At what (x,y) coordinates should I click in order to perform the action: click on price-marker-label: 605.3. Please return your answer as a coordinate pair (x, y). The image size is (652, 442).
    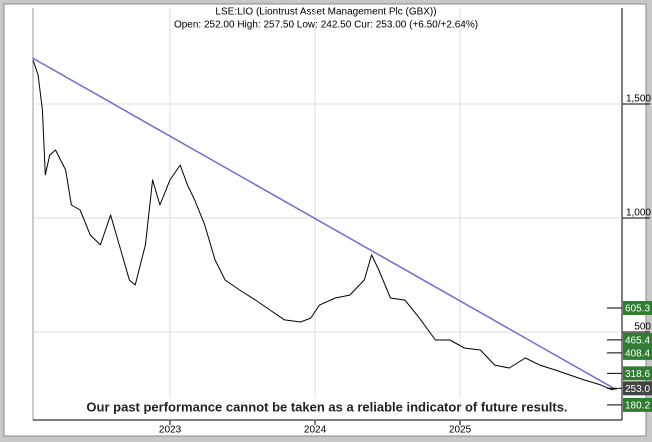
    Looking at the image, I should click on (637, 309).